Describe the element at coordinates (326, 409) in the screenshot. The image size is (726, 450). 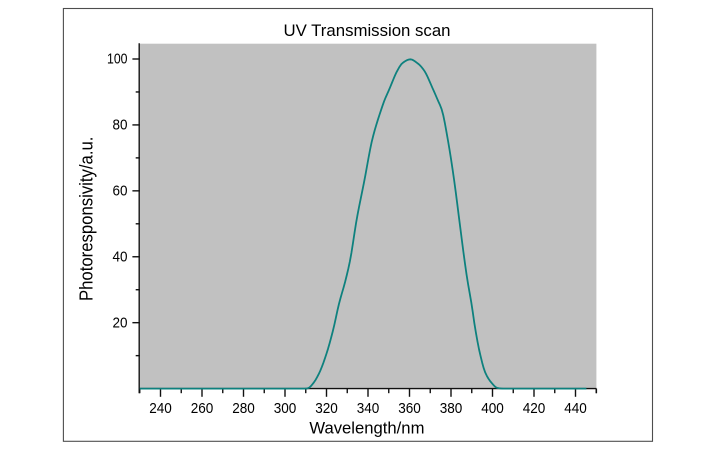
I see `svg-text: 320` at that location.